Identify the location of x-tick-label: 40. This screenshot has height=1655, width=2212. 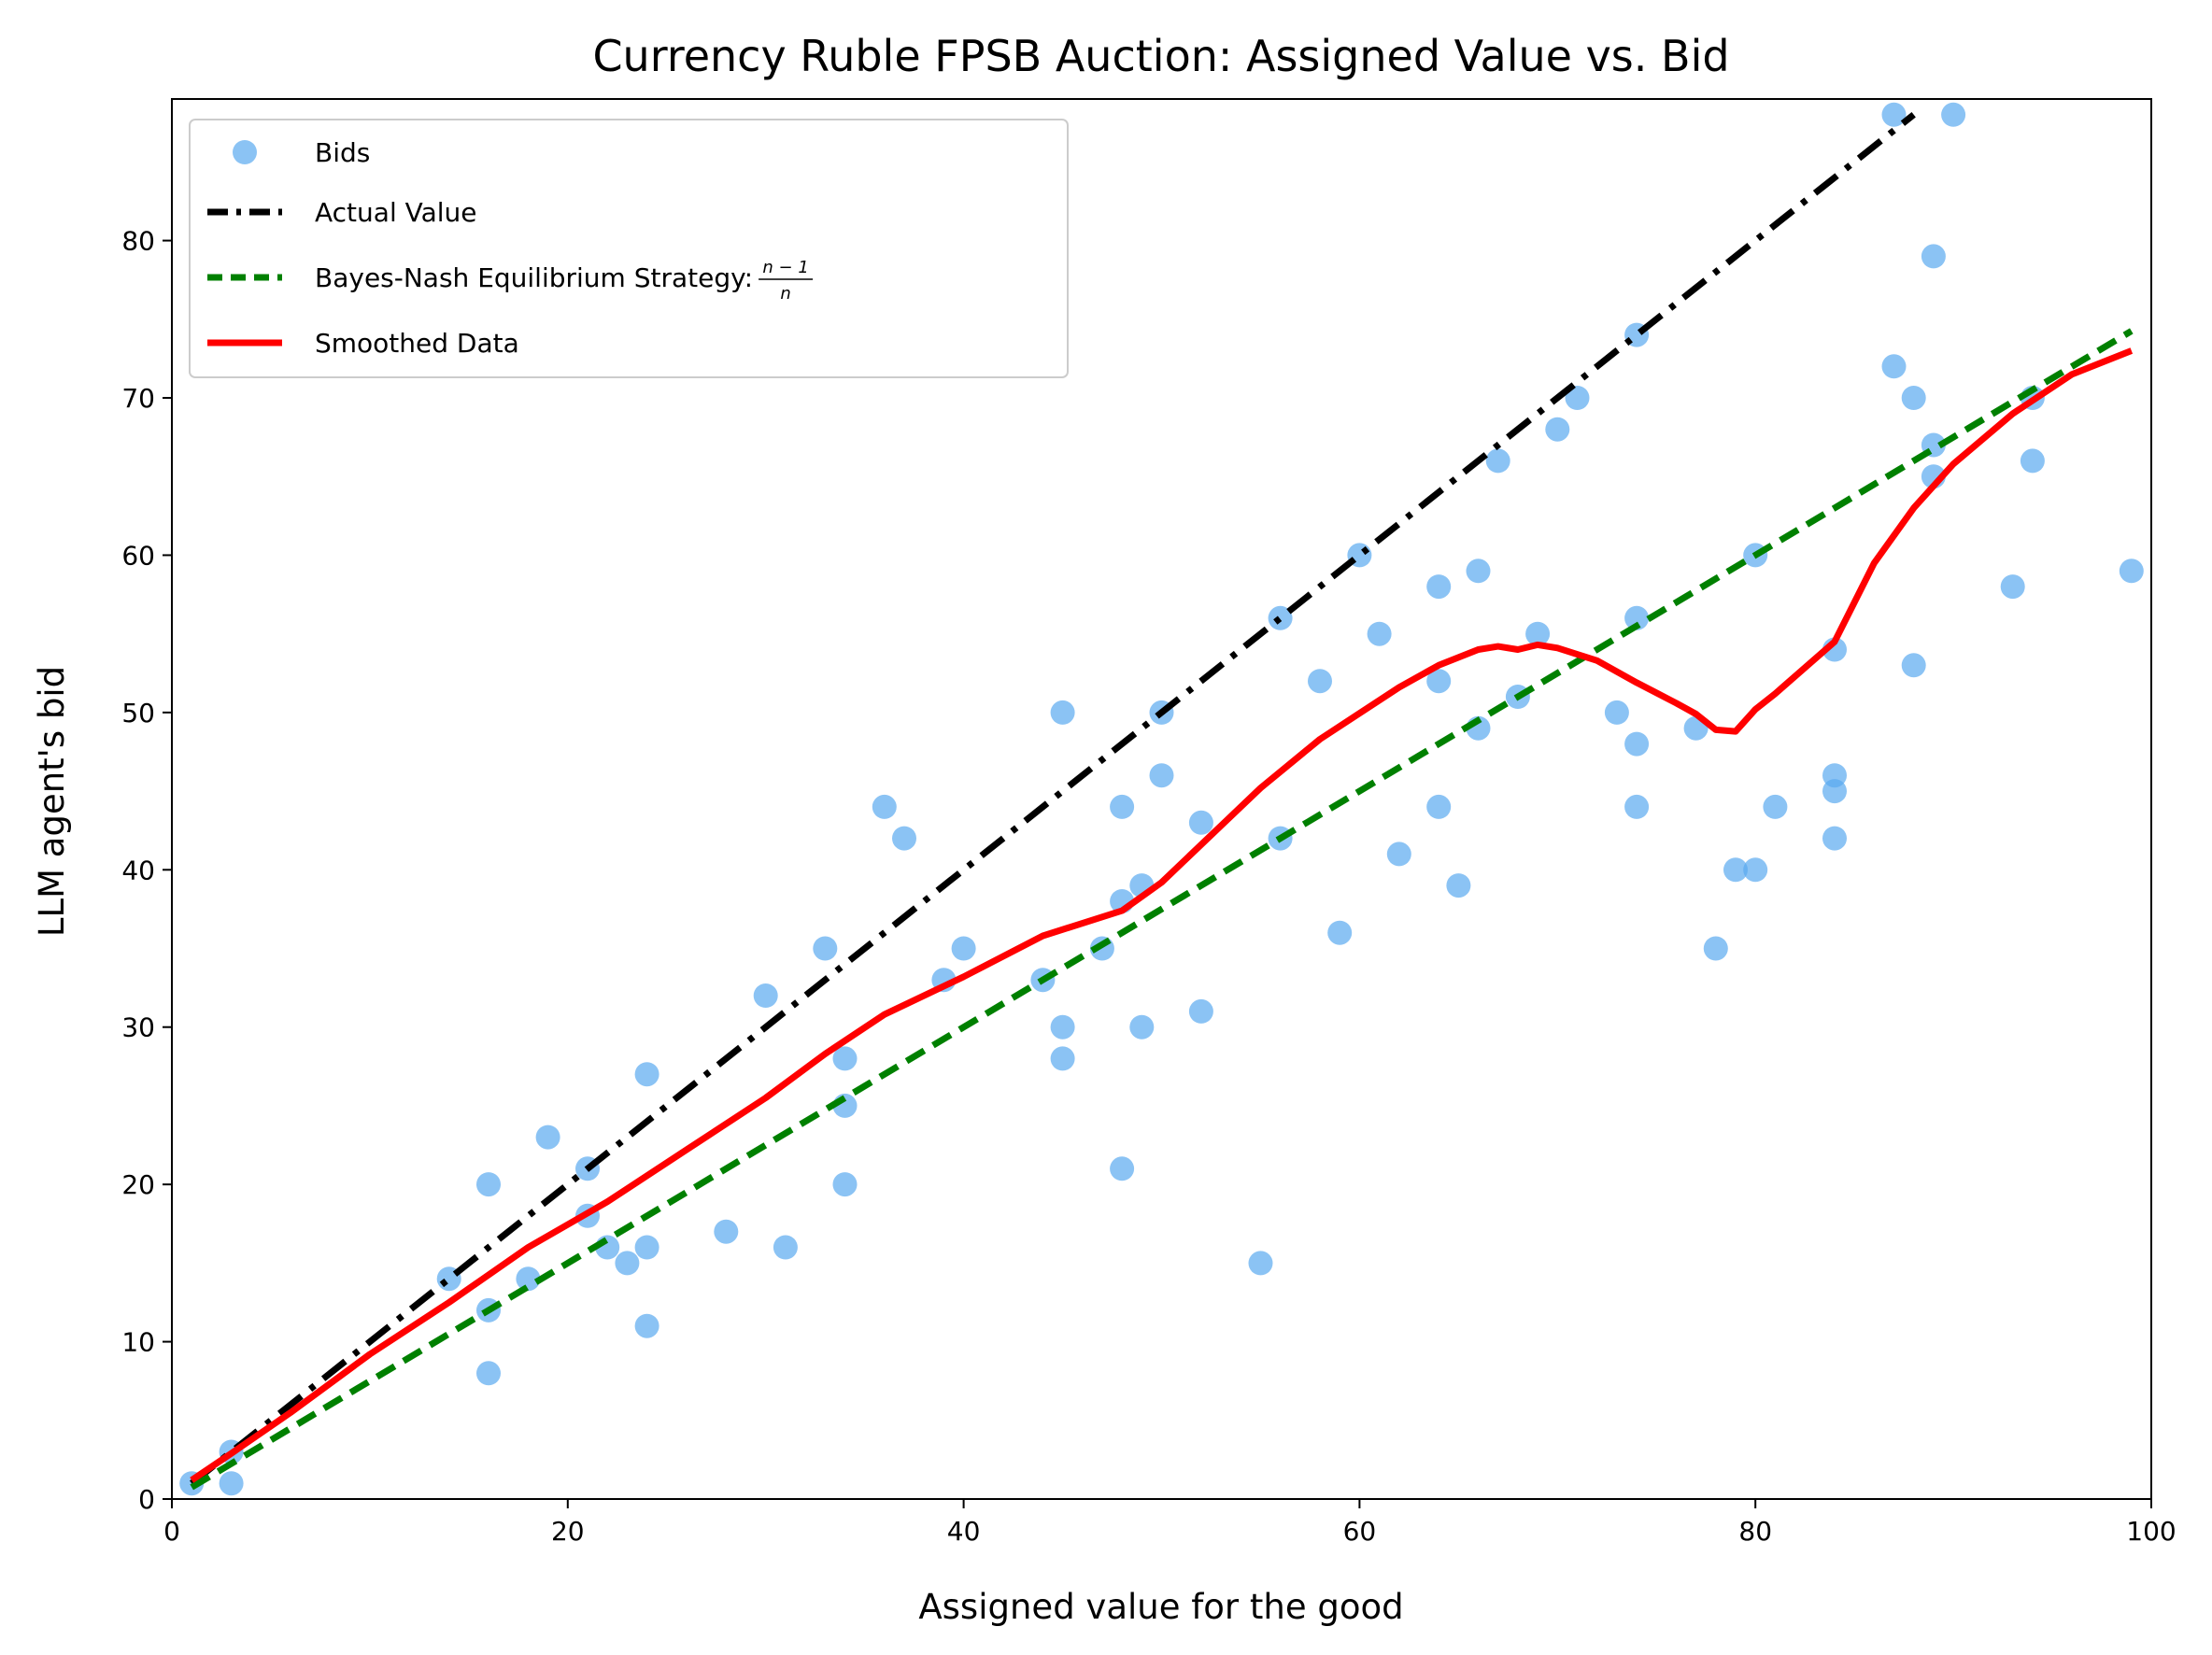
(964, 1532).